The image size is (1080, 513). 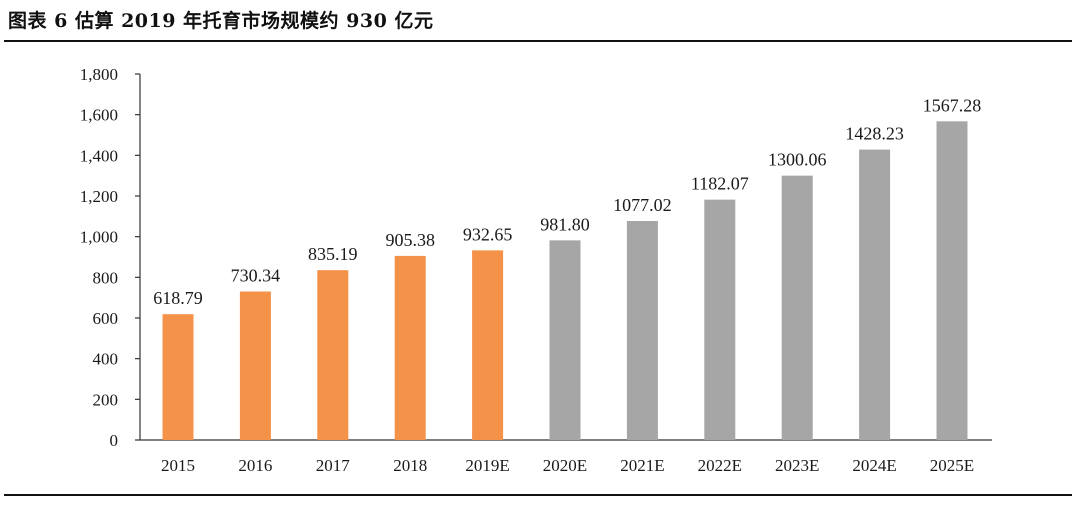 I want to click on x-tick-label: 2016, so click(x=255, y=465).